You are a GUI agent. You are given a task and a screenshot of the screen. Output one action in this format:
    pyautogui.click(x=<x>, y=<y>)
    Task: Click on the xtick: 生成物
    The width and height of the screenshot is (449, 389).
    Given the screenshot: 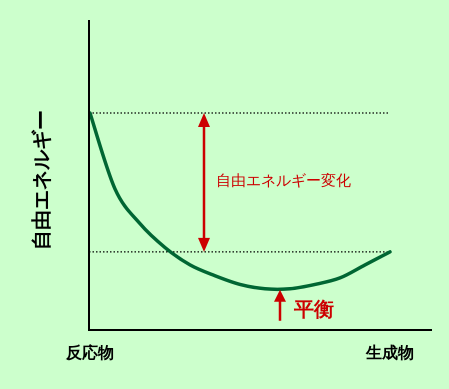 What is the action you would take?
    pyautogui.click(x=390, y=352)
    